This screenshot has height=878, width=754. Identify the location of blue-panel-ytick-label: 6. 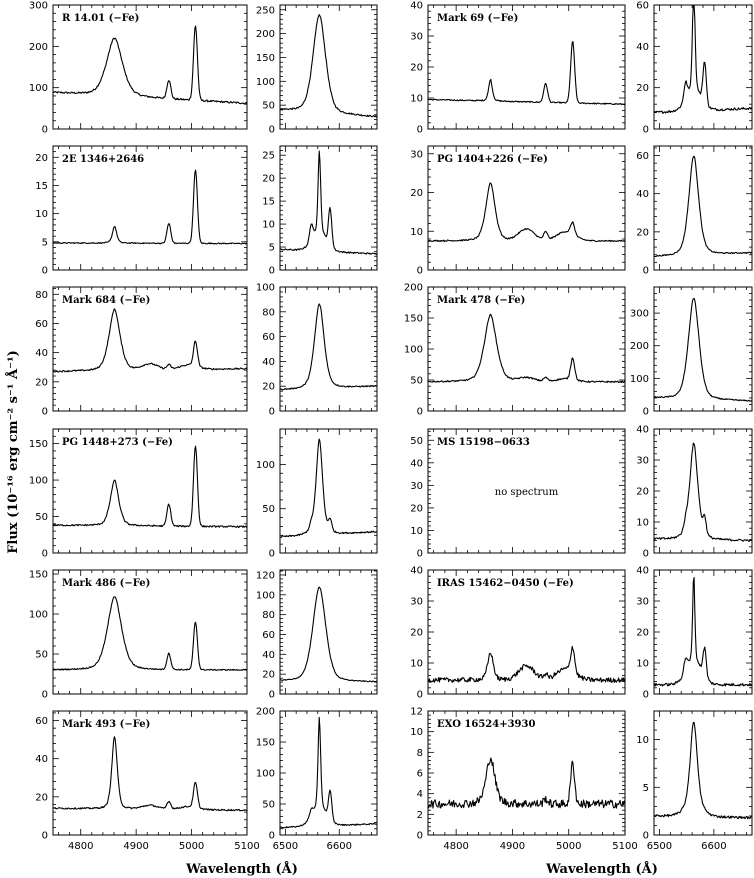
(420, 774).